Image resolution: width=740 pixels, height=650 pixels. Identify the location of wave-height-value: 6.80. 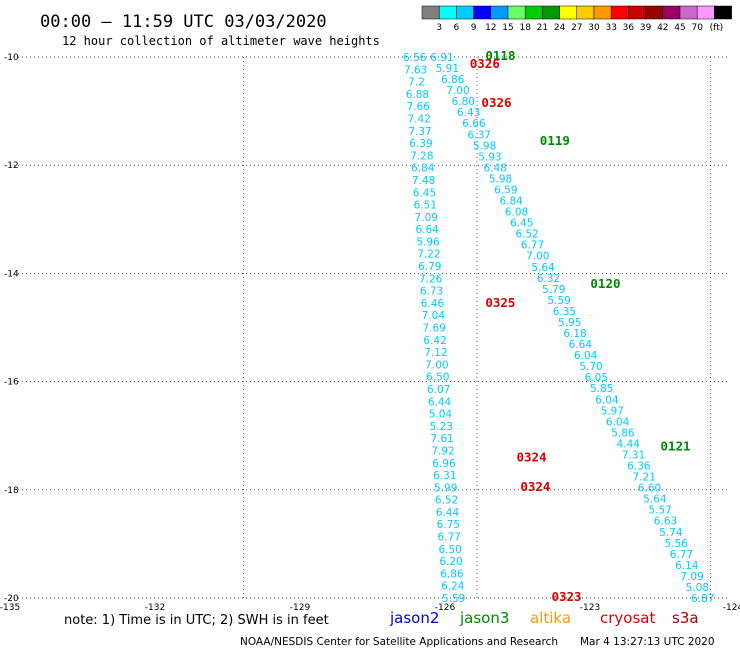
(463, 102).